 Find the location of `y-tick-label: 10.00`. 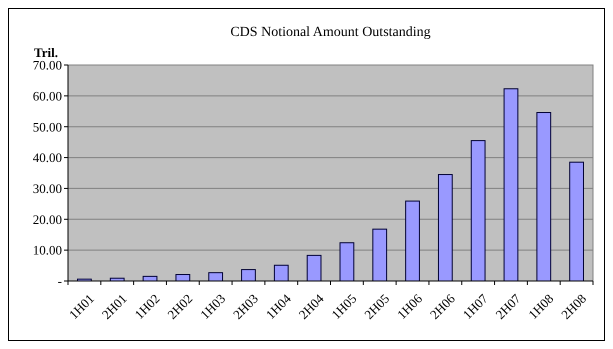

y-tick-label: 10.00 is located at coordinates (47, 250).